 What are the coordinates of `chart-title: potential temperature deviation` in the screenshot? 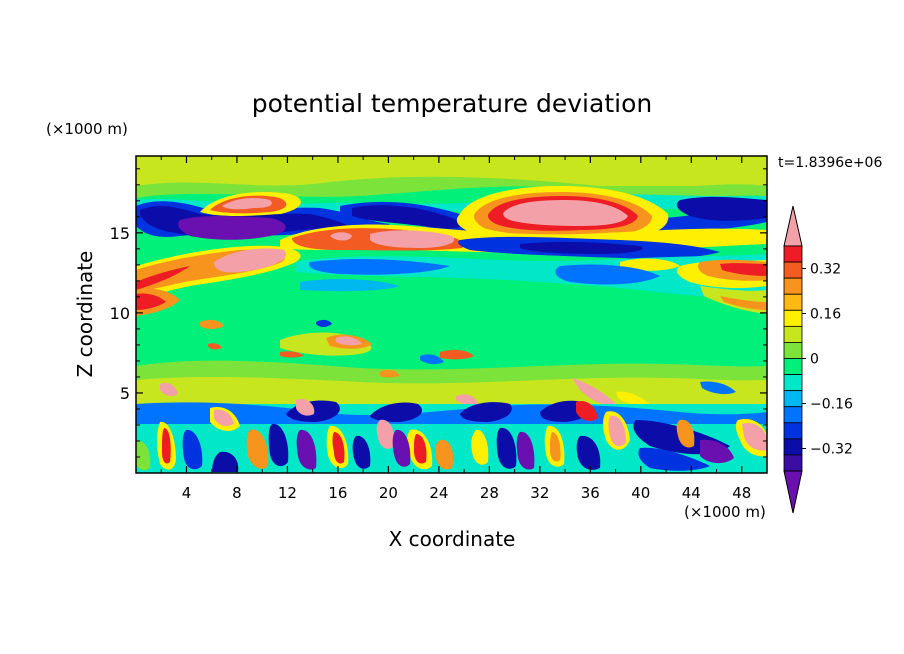 It's located at (452, 103).